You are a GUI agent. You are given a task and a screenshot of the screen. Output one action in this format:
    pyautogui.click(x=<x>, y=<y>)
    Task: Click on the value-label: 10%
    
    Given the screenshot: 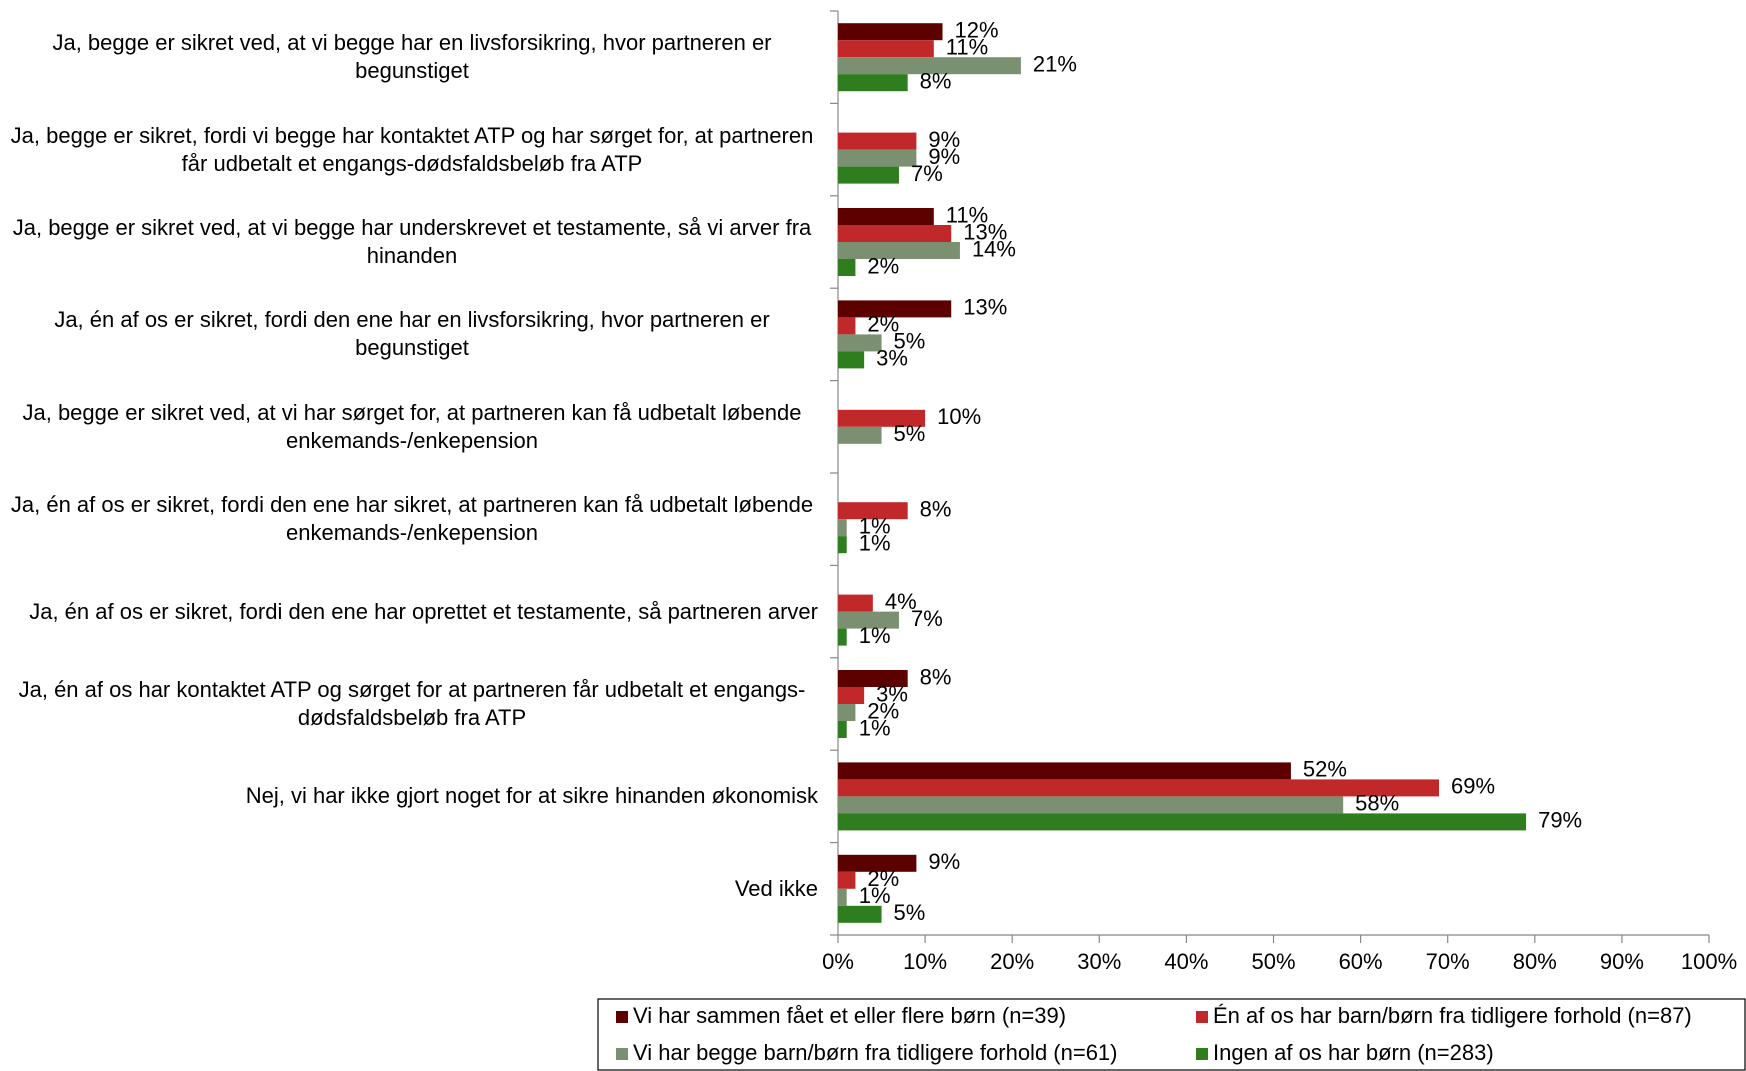 What is the action you would take?
    pyautogui.click(x=959, y=416)
    